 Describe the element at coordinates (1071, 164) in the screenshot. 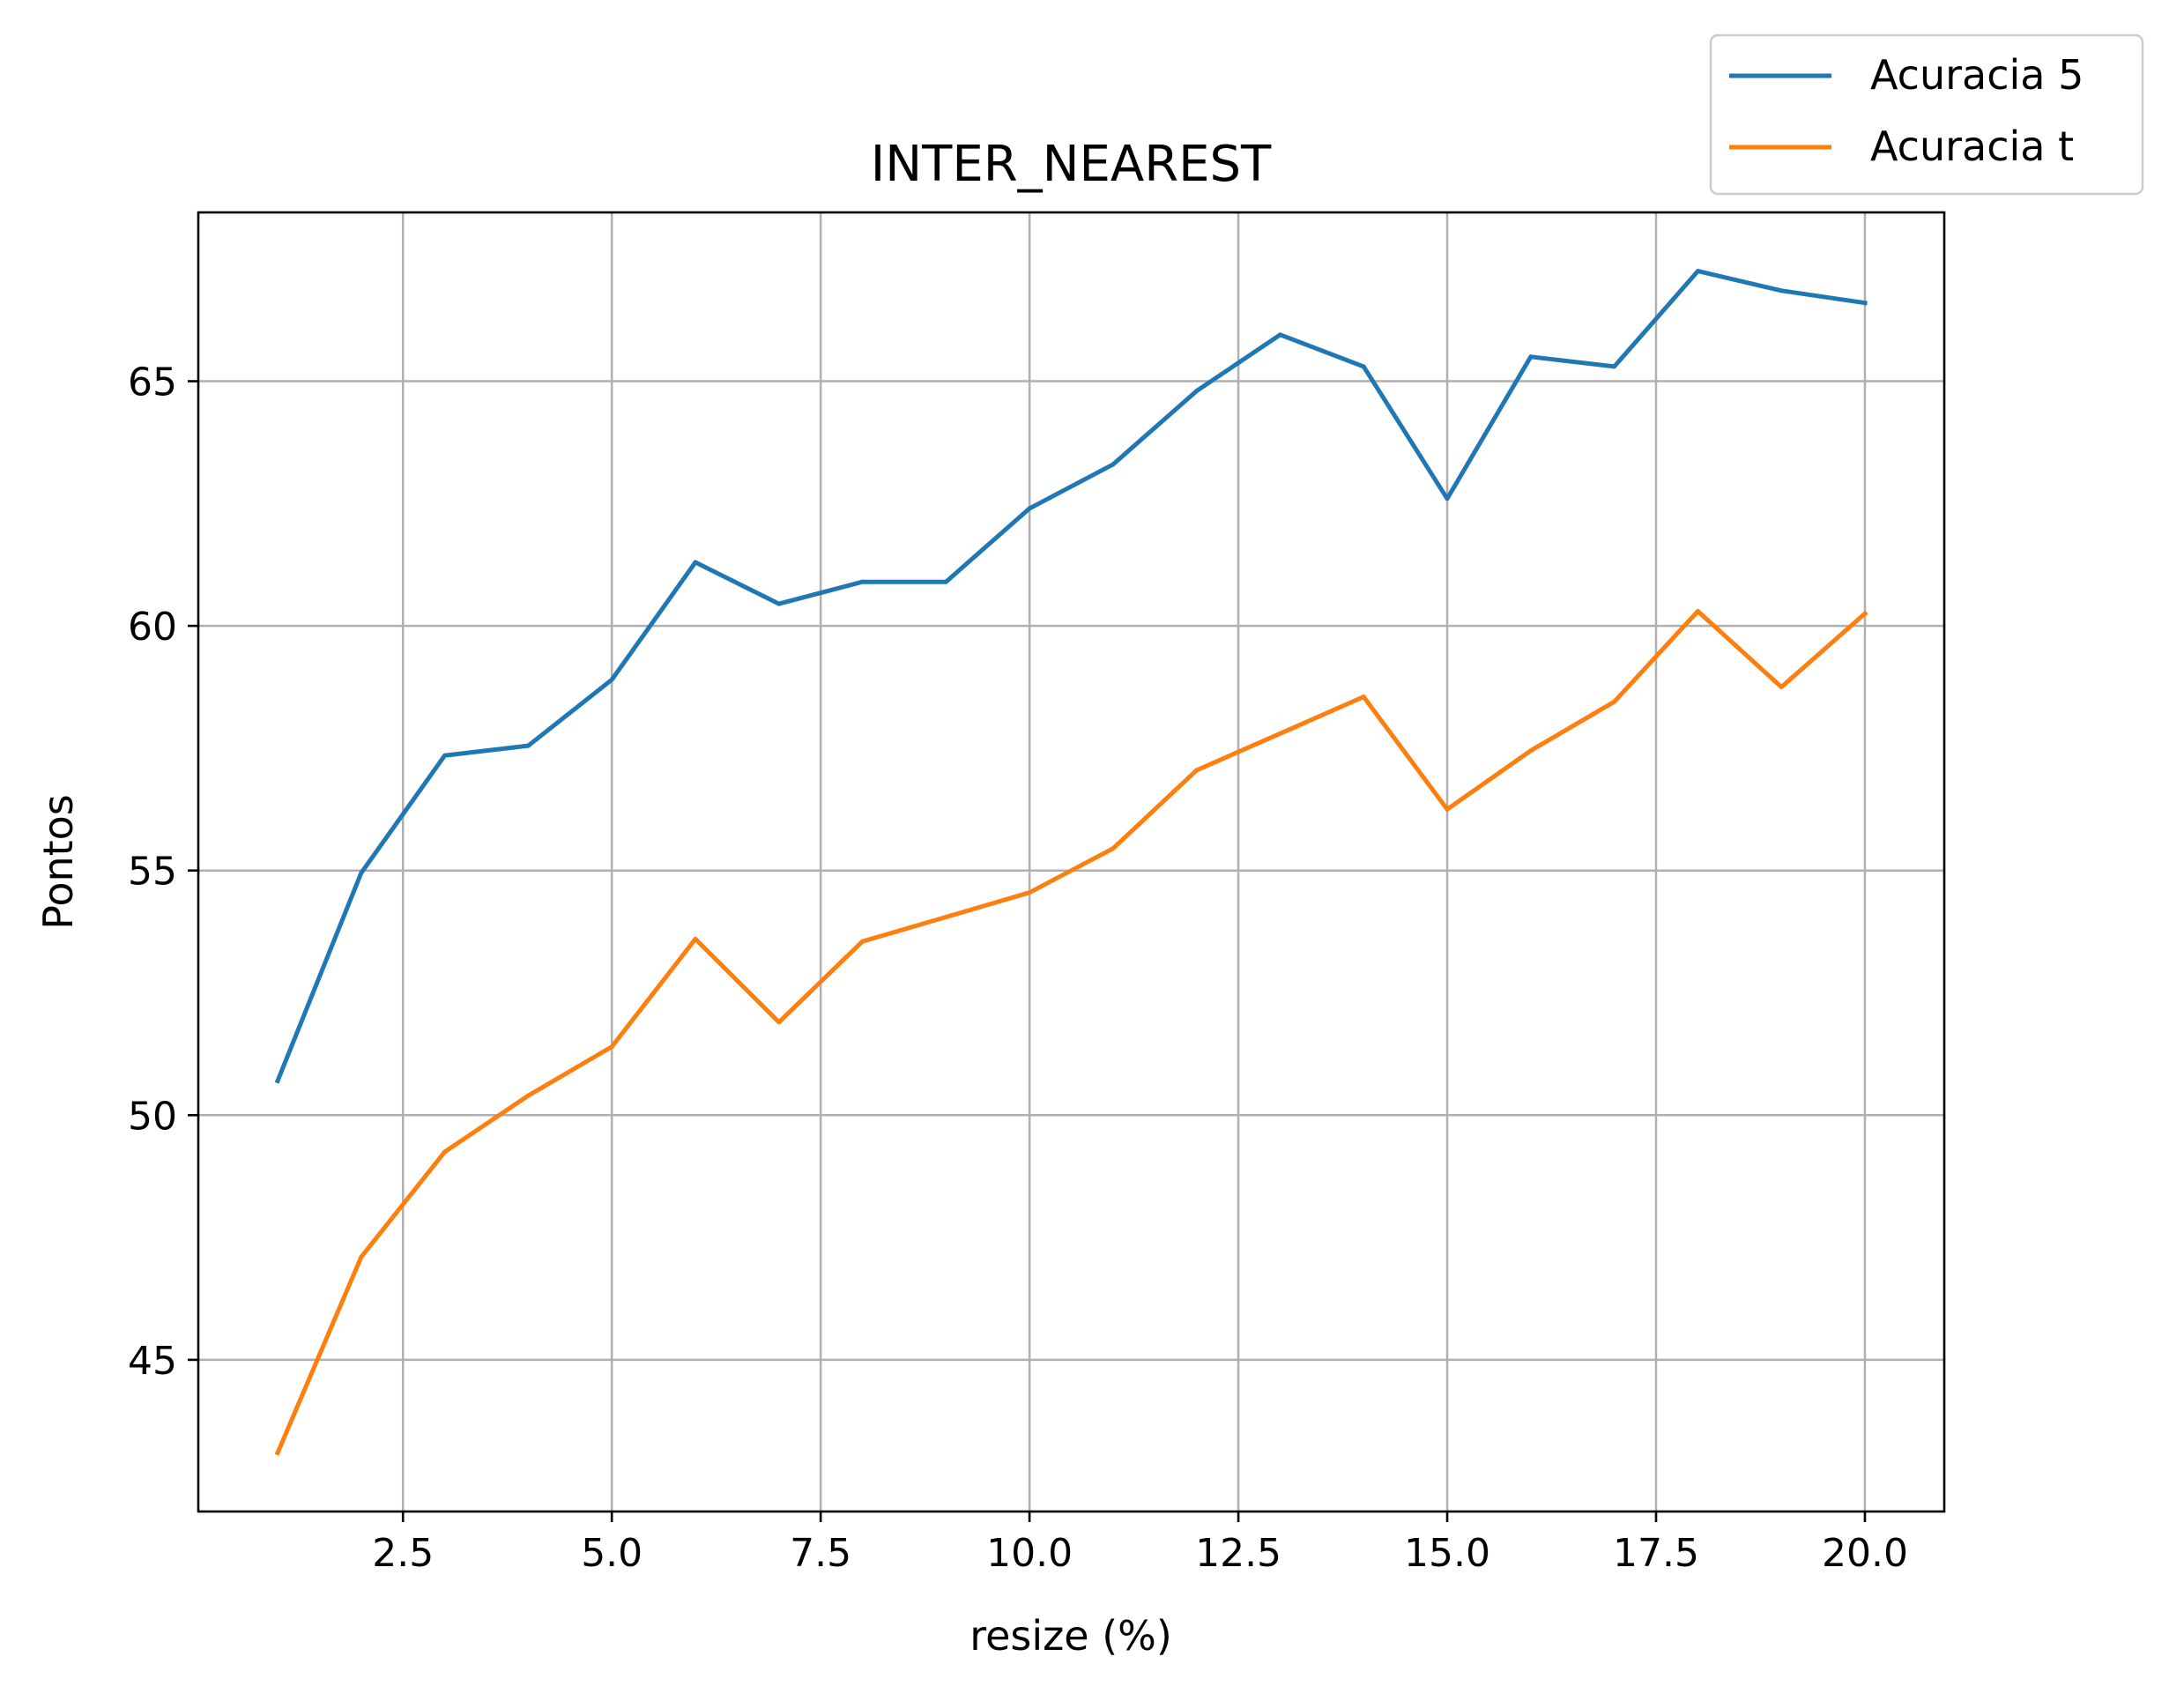

I see `chart-title: INTER_NEAREST` at that location.